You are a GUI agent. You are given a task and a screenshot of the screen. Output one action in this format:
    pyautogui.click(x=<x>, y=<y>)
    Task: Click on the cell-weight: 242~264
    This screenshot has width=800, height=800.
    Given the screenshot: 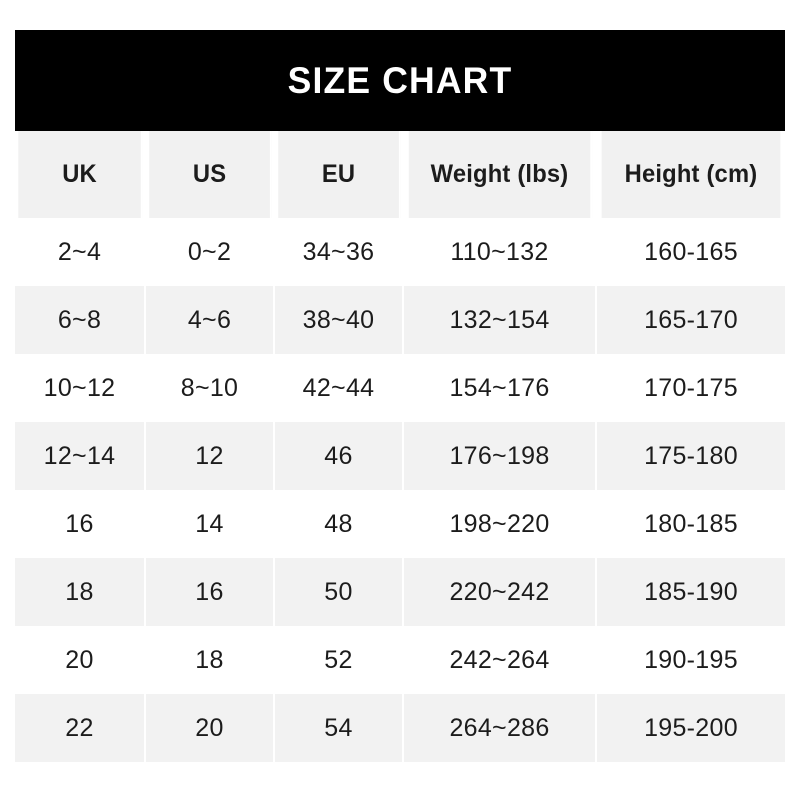 What is the action you would take?
    pyautogui.click(x=500, y=660)
    